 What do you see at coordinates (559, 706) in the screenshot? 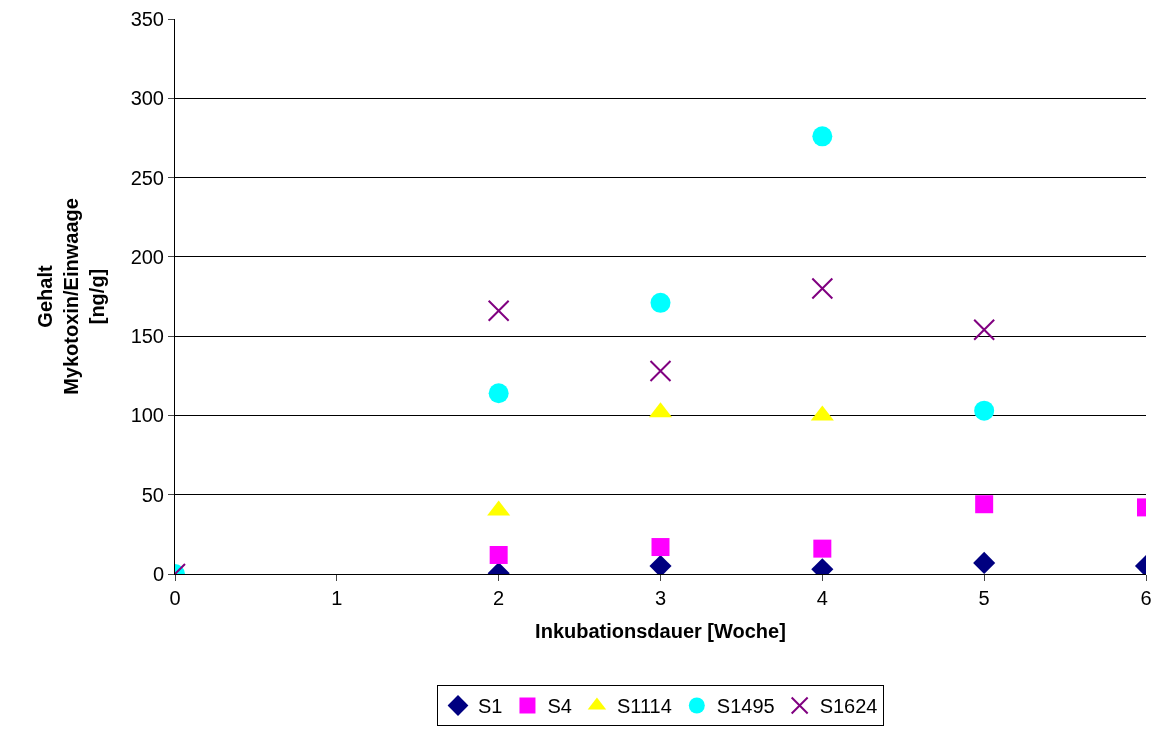
I see `legend-label: S4` at bounding box center [559, 706].